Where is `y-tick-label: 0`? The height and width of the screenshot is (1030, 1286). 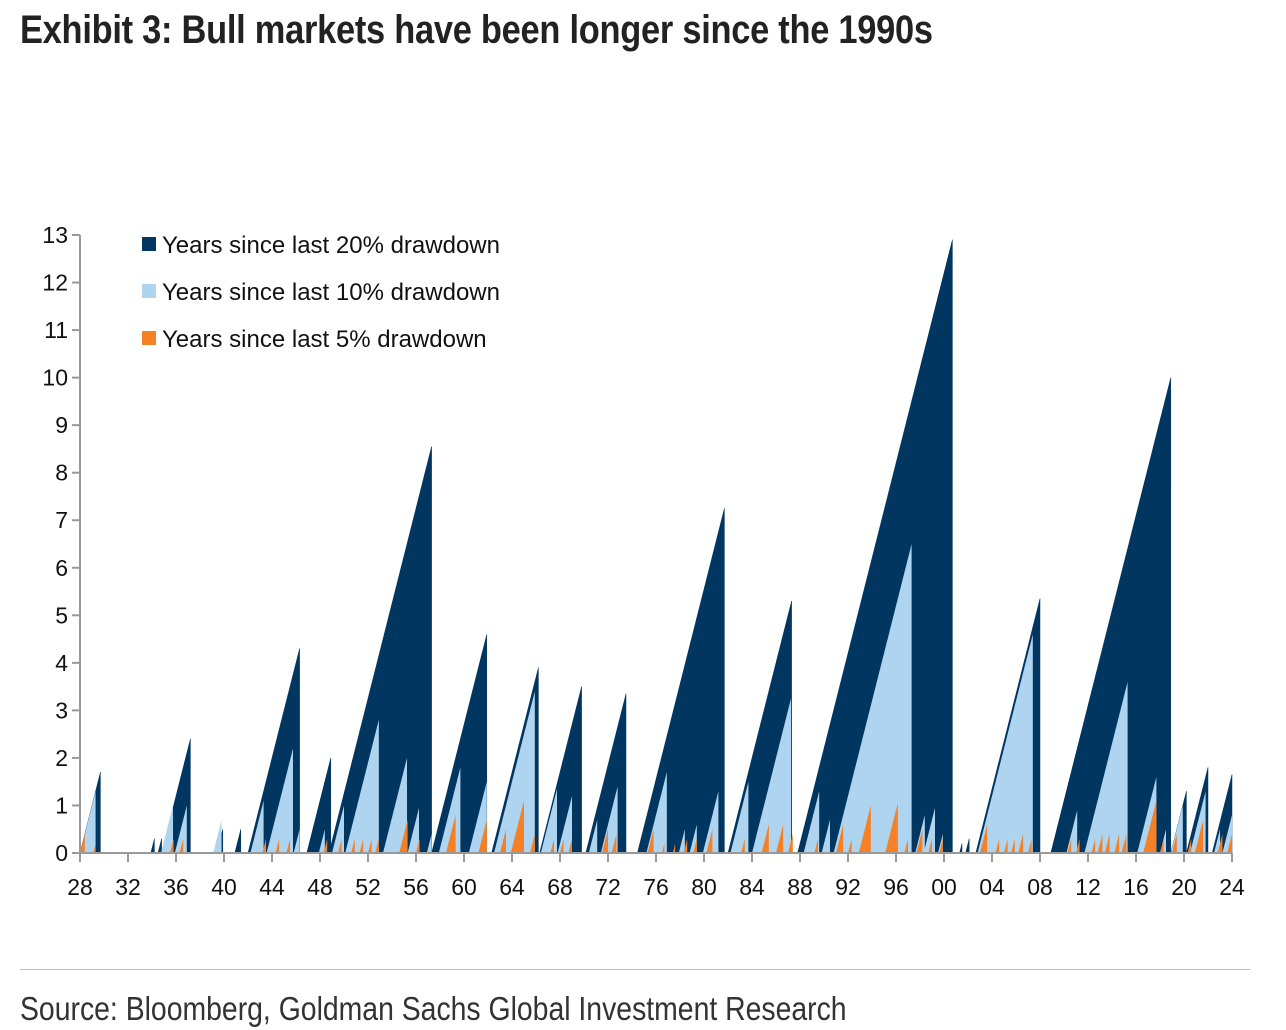
y-tick-label: 0 is located at coordinates (61, 853).